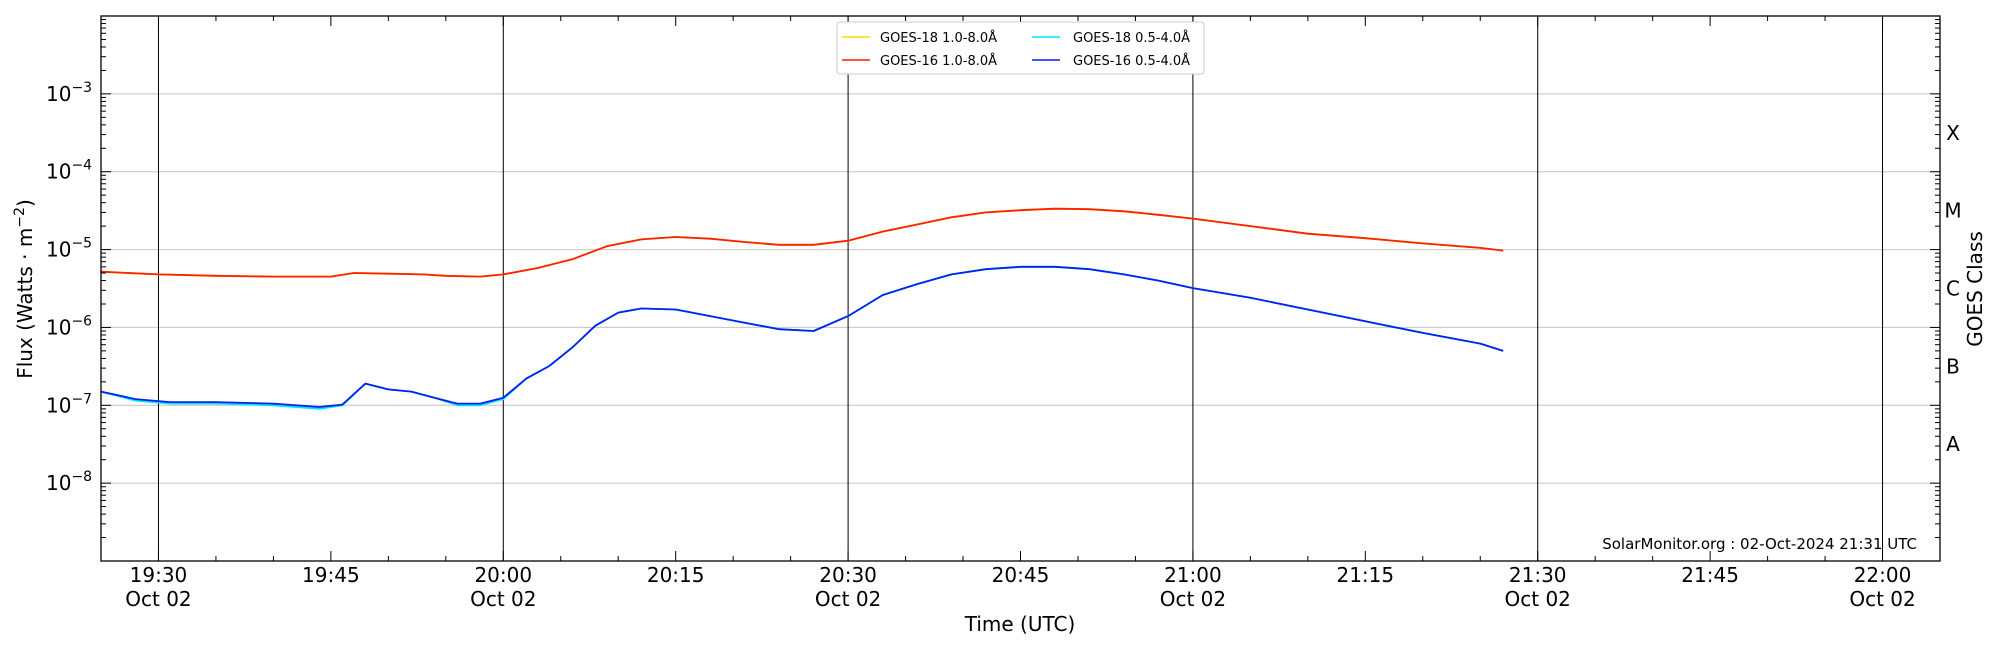  What do you see at coordinates (1975, 289) in the screenshot?
I see `right-axis-title: GOES Class` at bounding box center [1975, 289].